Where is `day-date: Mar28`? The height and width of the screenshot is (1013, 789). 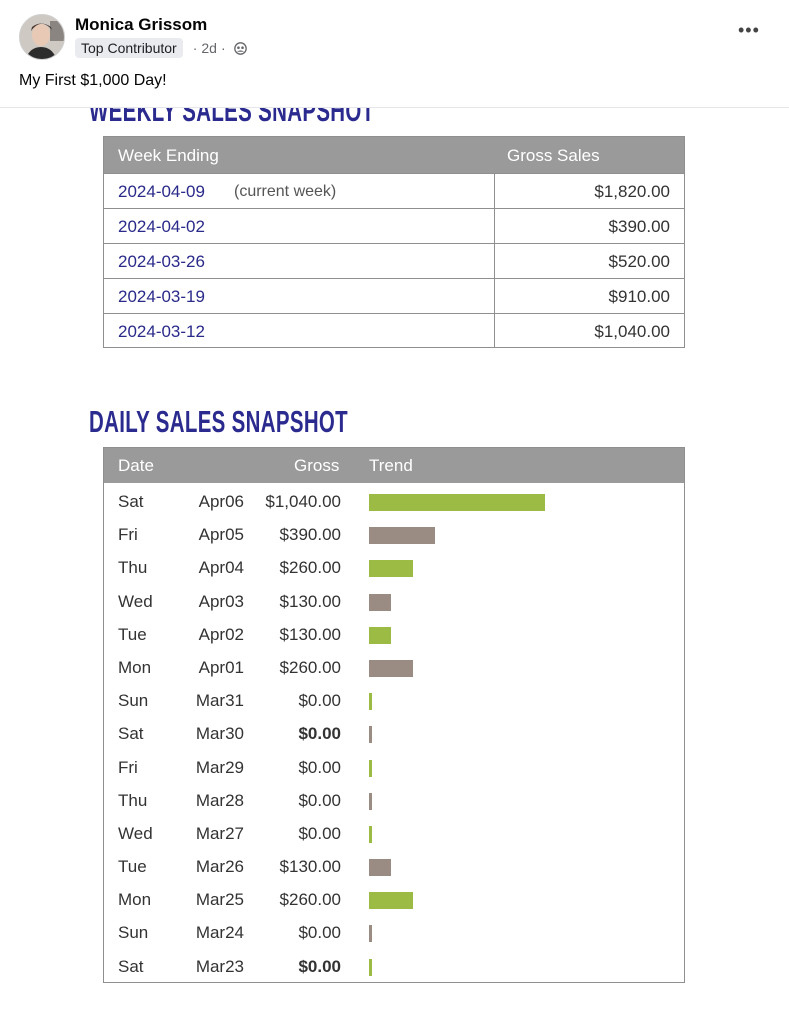
day-date: Mar28 is located at coordinates (219, 800).